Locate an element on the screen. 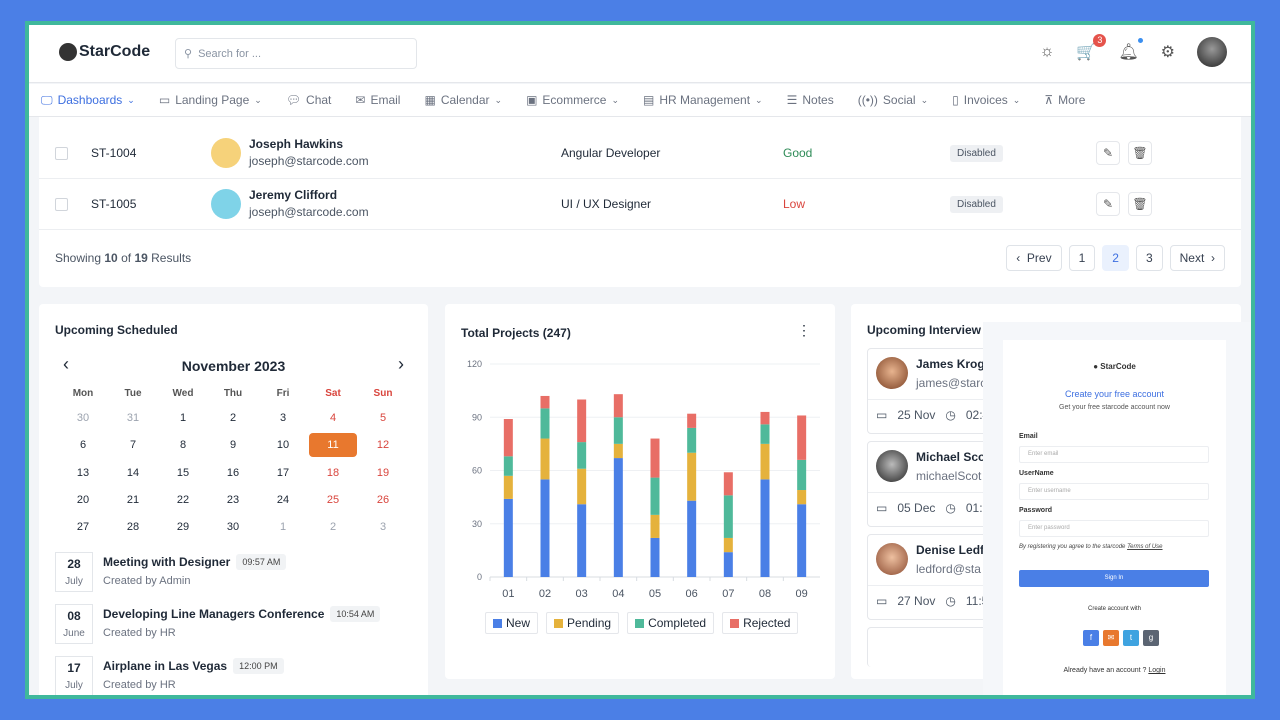 The image size is (1280, 720). calendar-day: 21 is located at coordinates (133, 499).